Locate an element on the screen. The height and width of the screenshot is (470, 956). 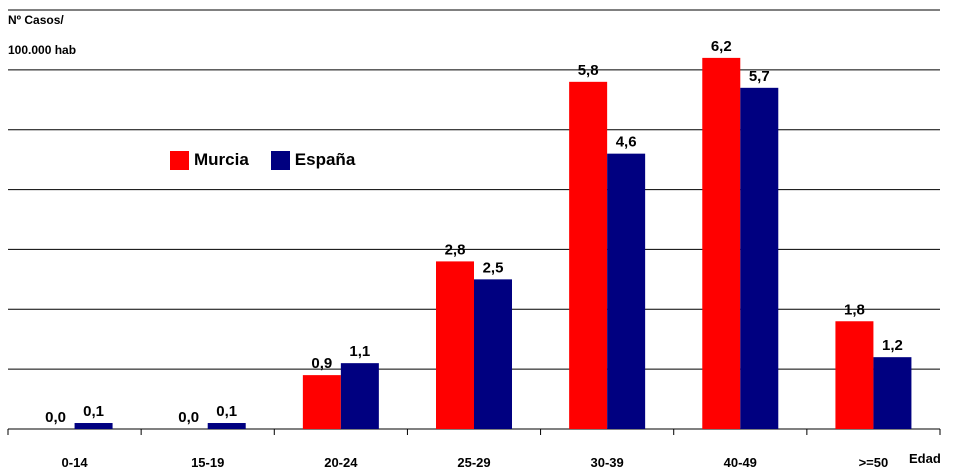
legend-item-murcia: Murcia is located at coordinates (209, 160).